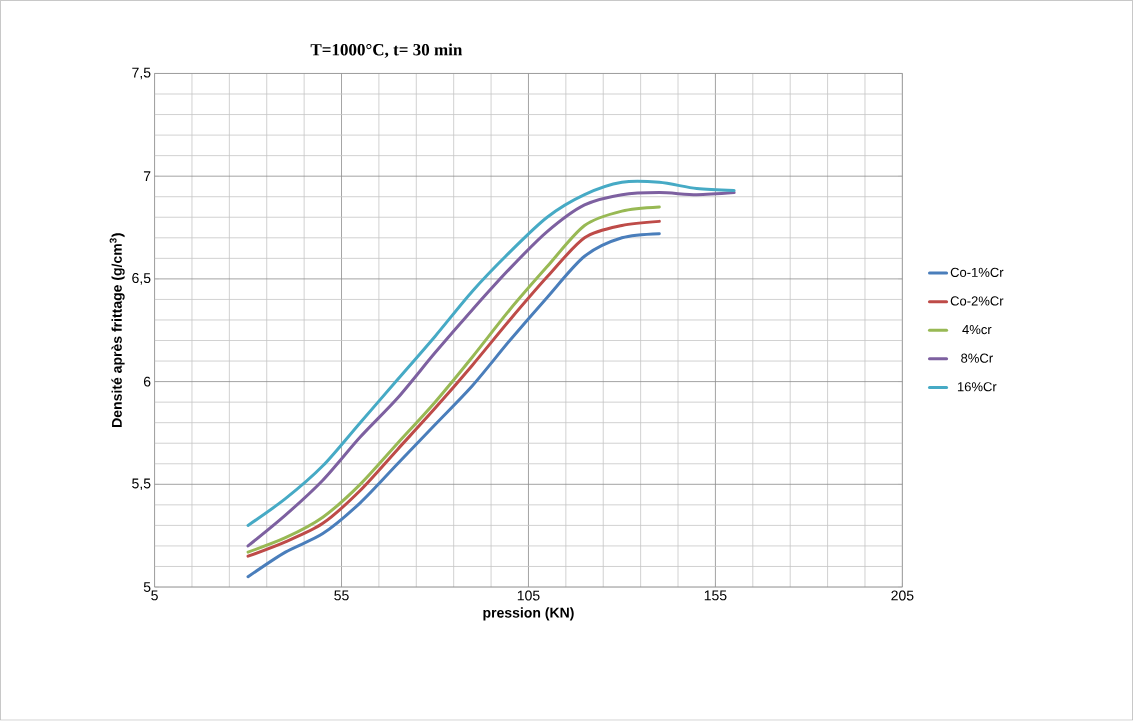 This screenshot has width=1133, height=721. Describe the element at coordinates (147, 587) in the screenshot. I see `y-tick-label: 5` at that location.